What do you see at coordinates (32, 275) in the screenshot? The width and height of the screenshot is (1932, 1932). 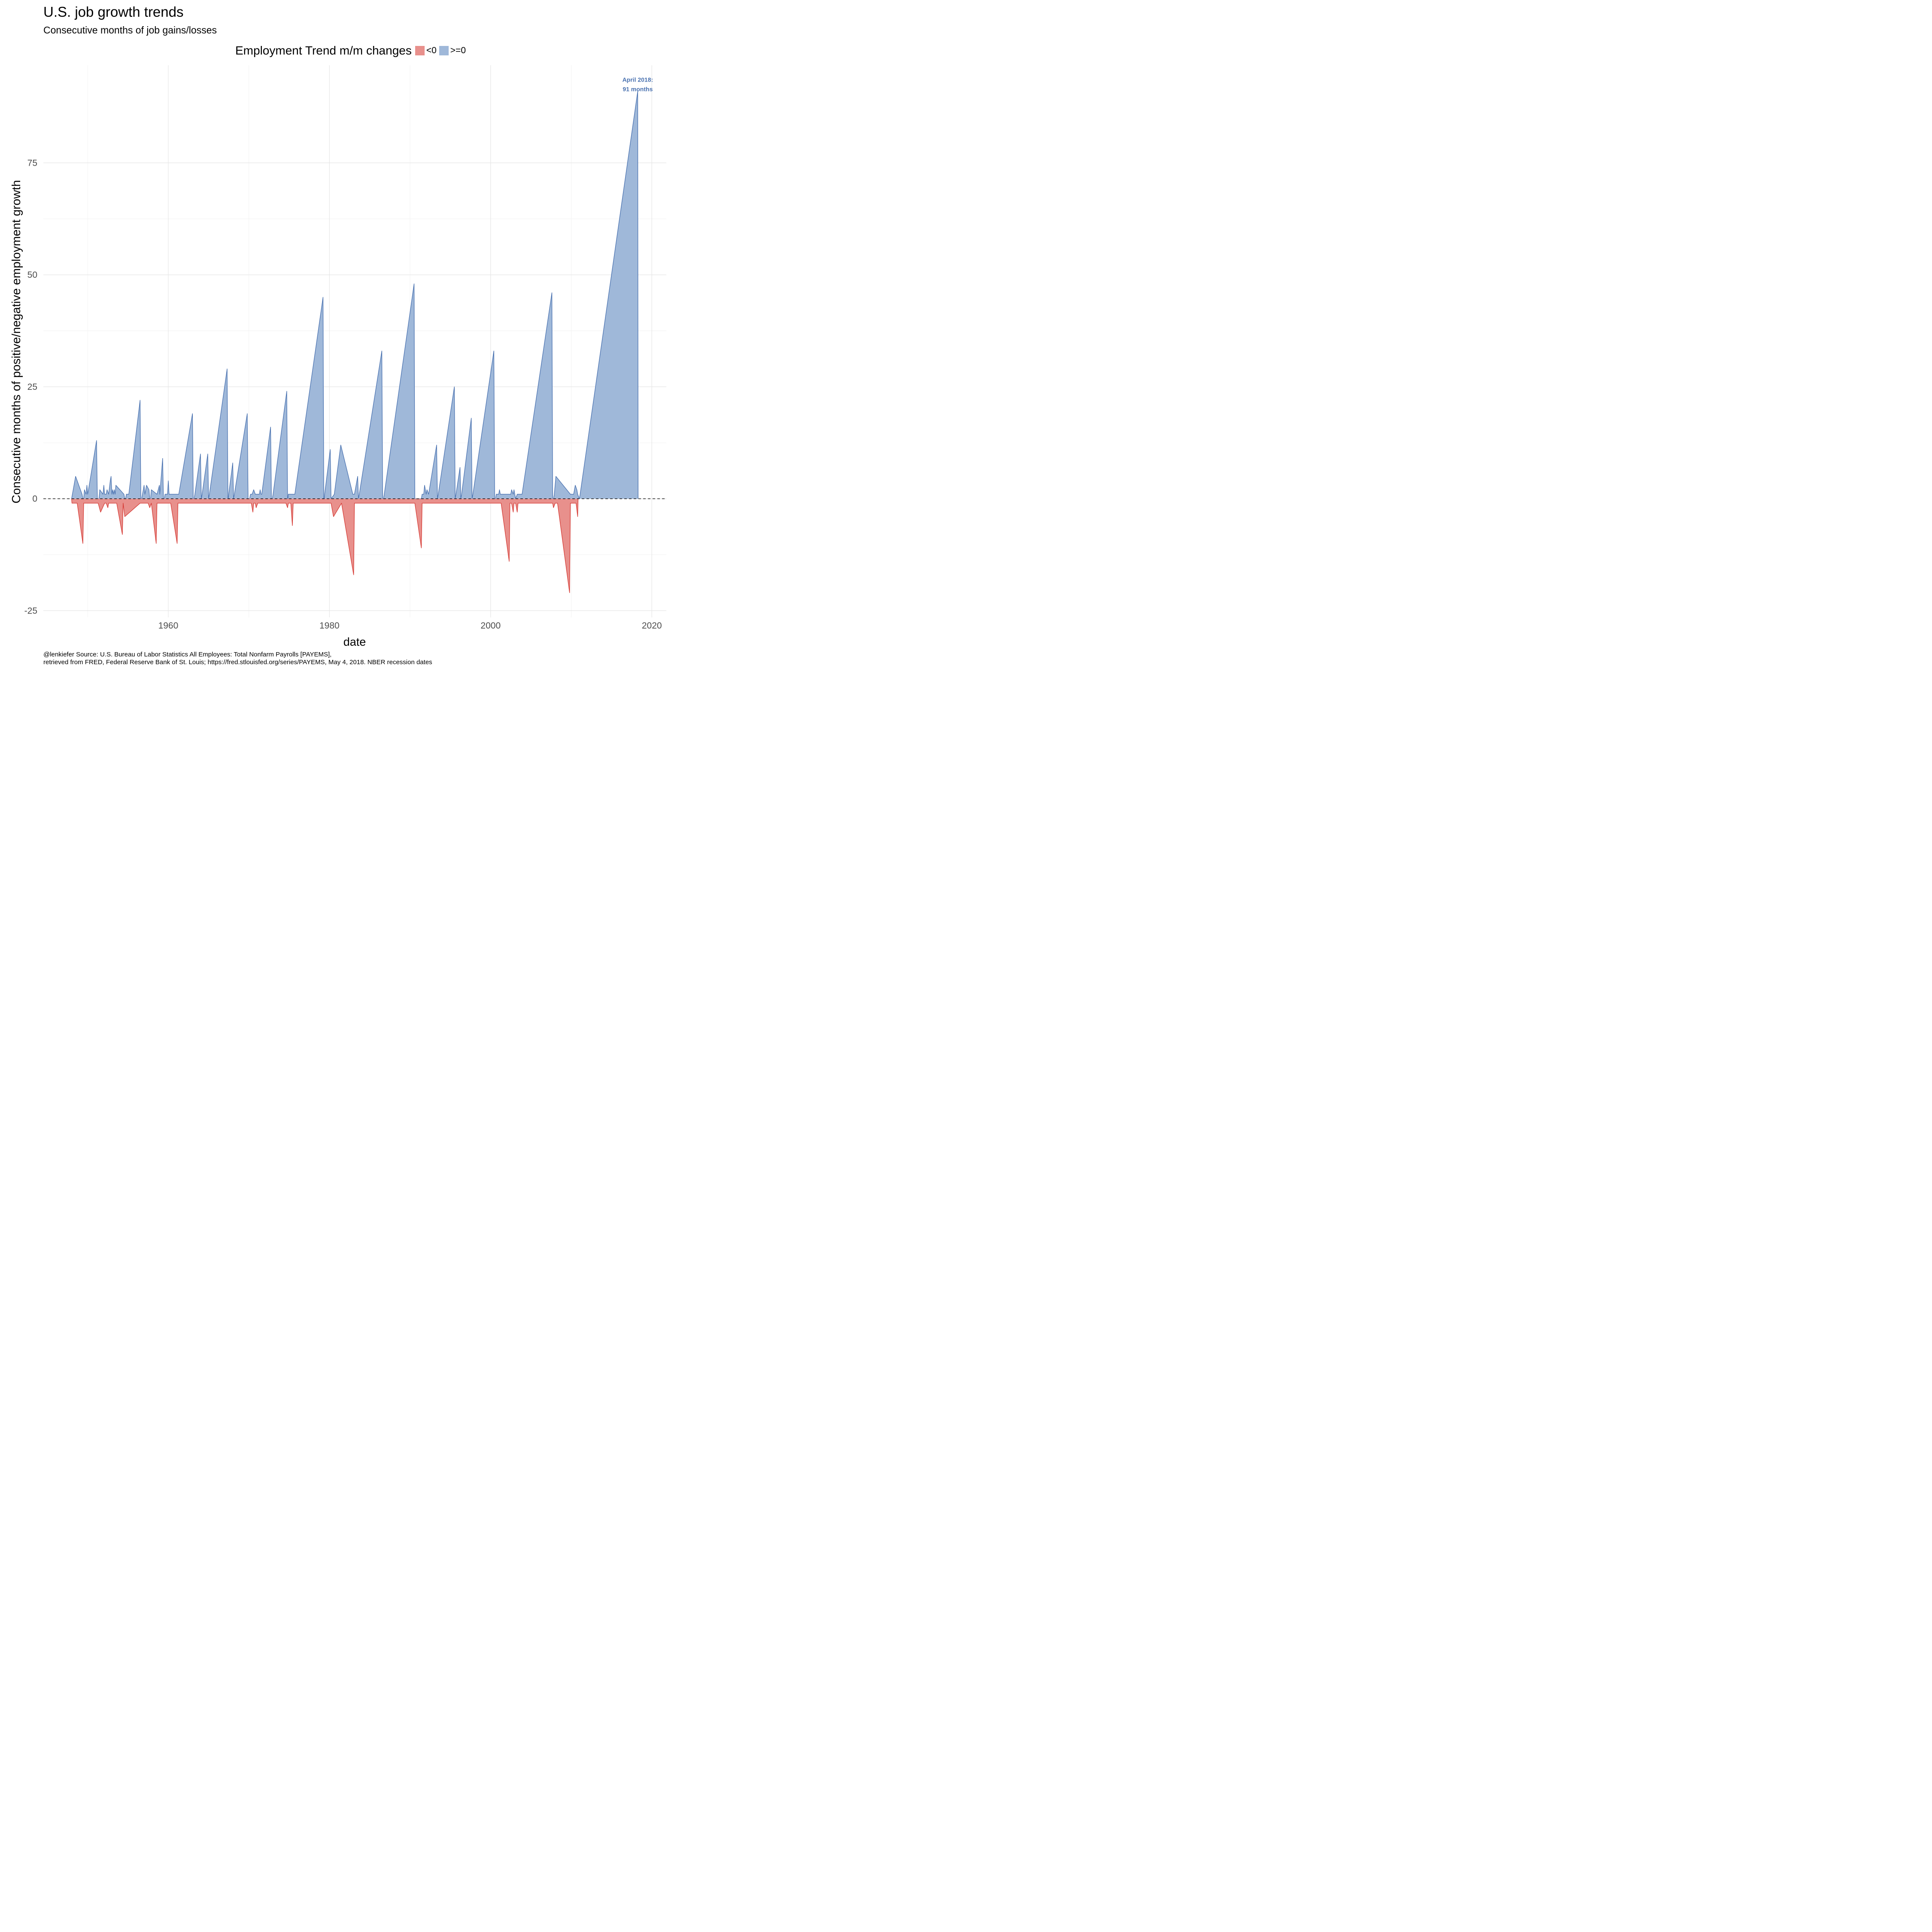 I see `y-tick-label: 50` at bounding box center [32, 275].